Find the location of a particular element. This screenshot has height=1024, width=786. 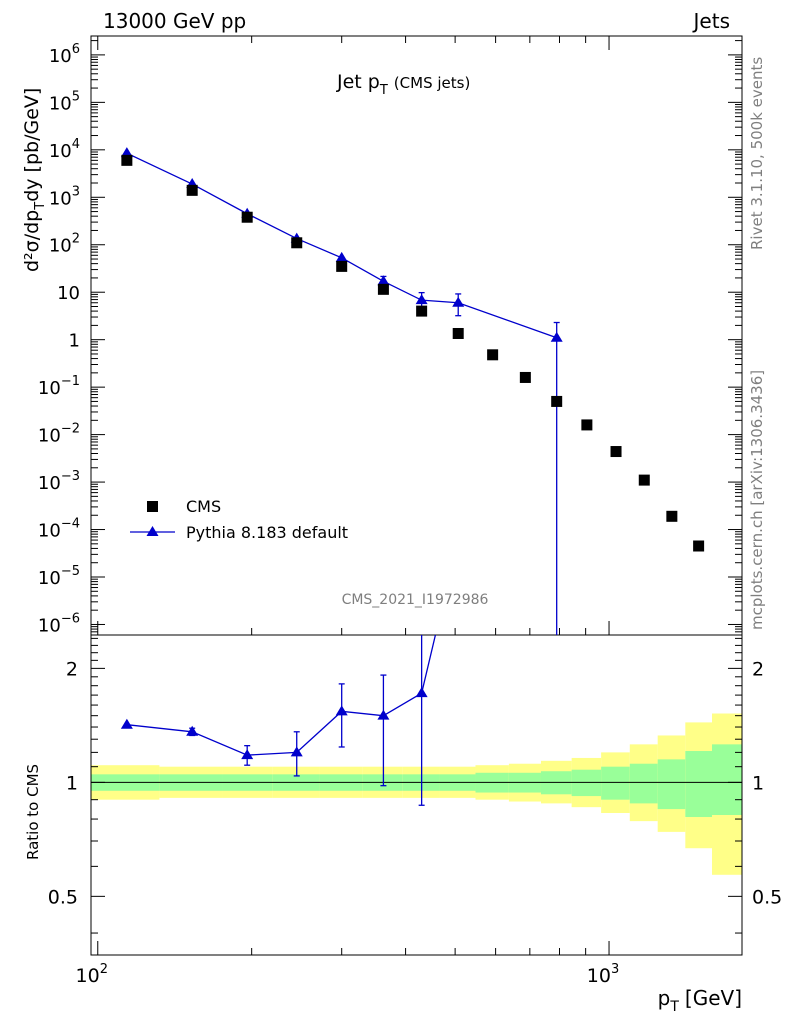

analysis-id: CMS_2021_I1972986 is located at coordinates (415, 600).